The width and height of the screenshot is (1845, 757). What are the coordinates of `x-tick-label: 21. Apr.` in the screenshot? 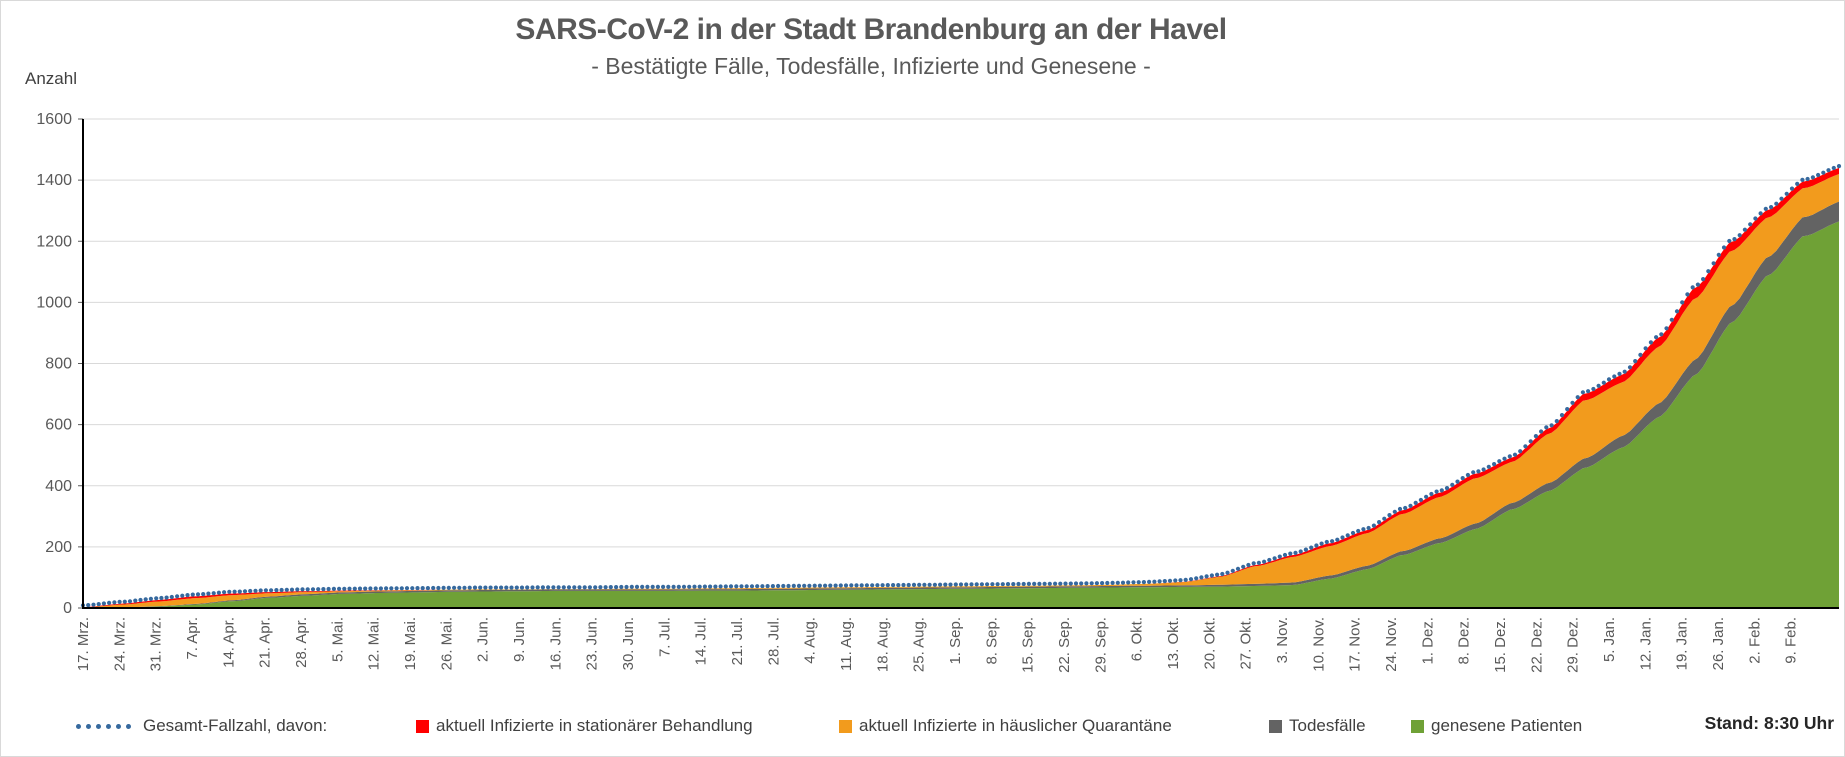 It's located at (265, 642).